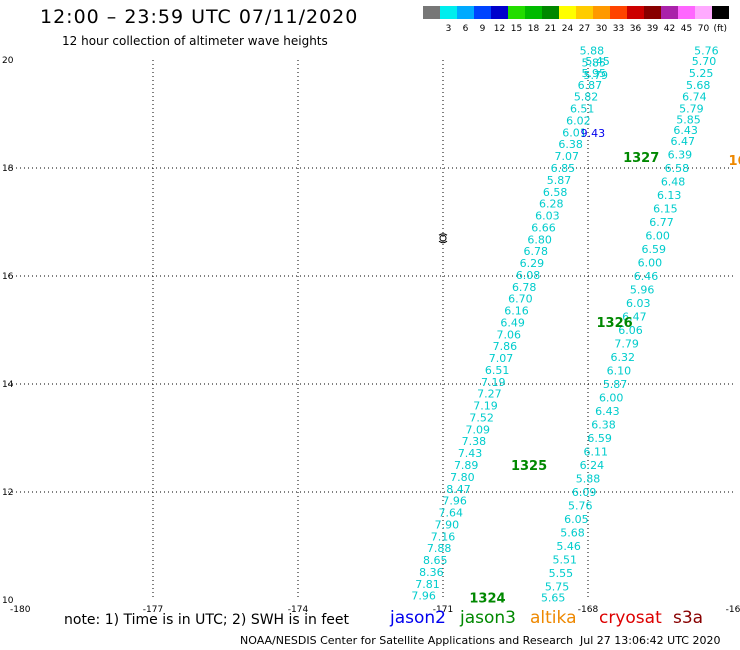 This screenshot has height=650, width=740. Describe the element at coordinates (626, 344) in the screenshot. I see `data-point-altika: 7.79` at that location.